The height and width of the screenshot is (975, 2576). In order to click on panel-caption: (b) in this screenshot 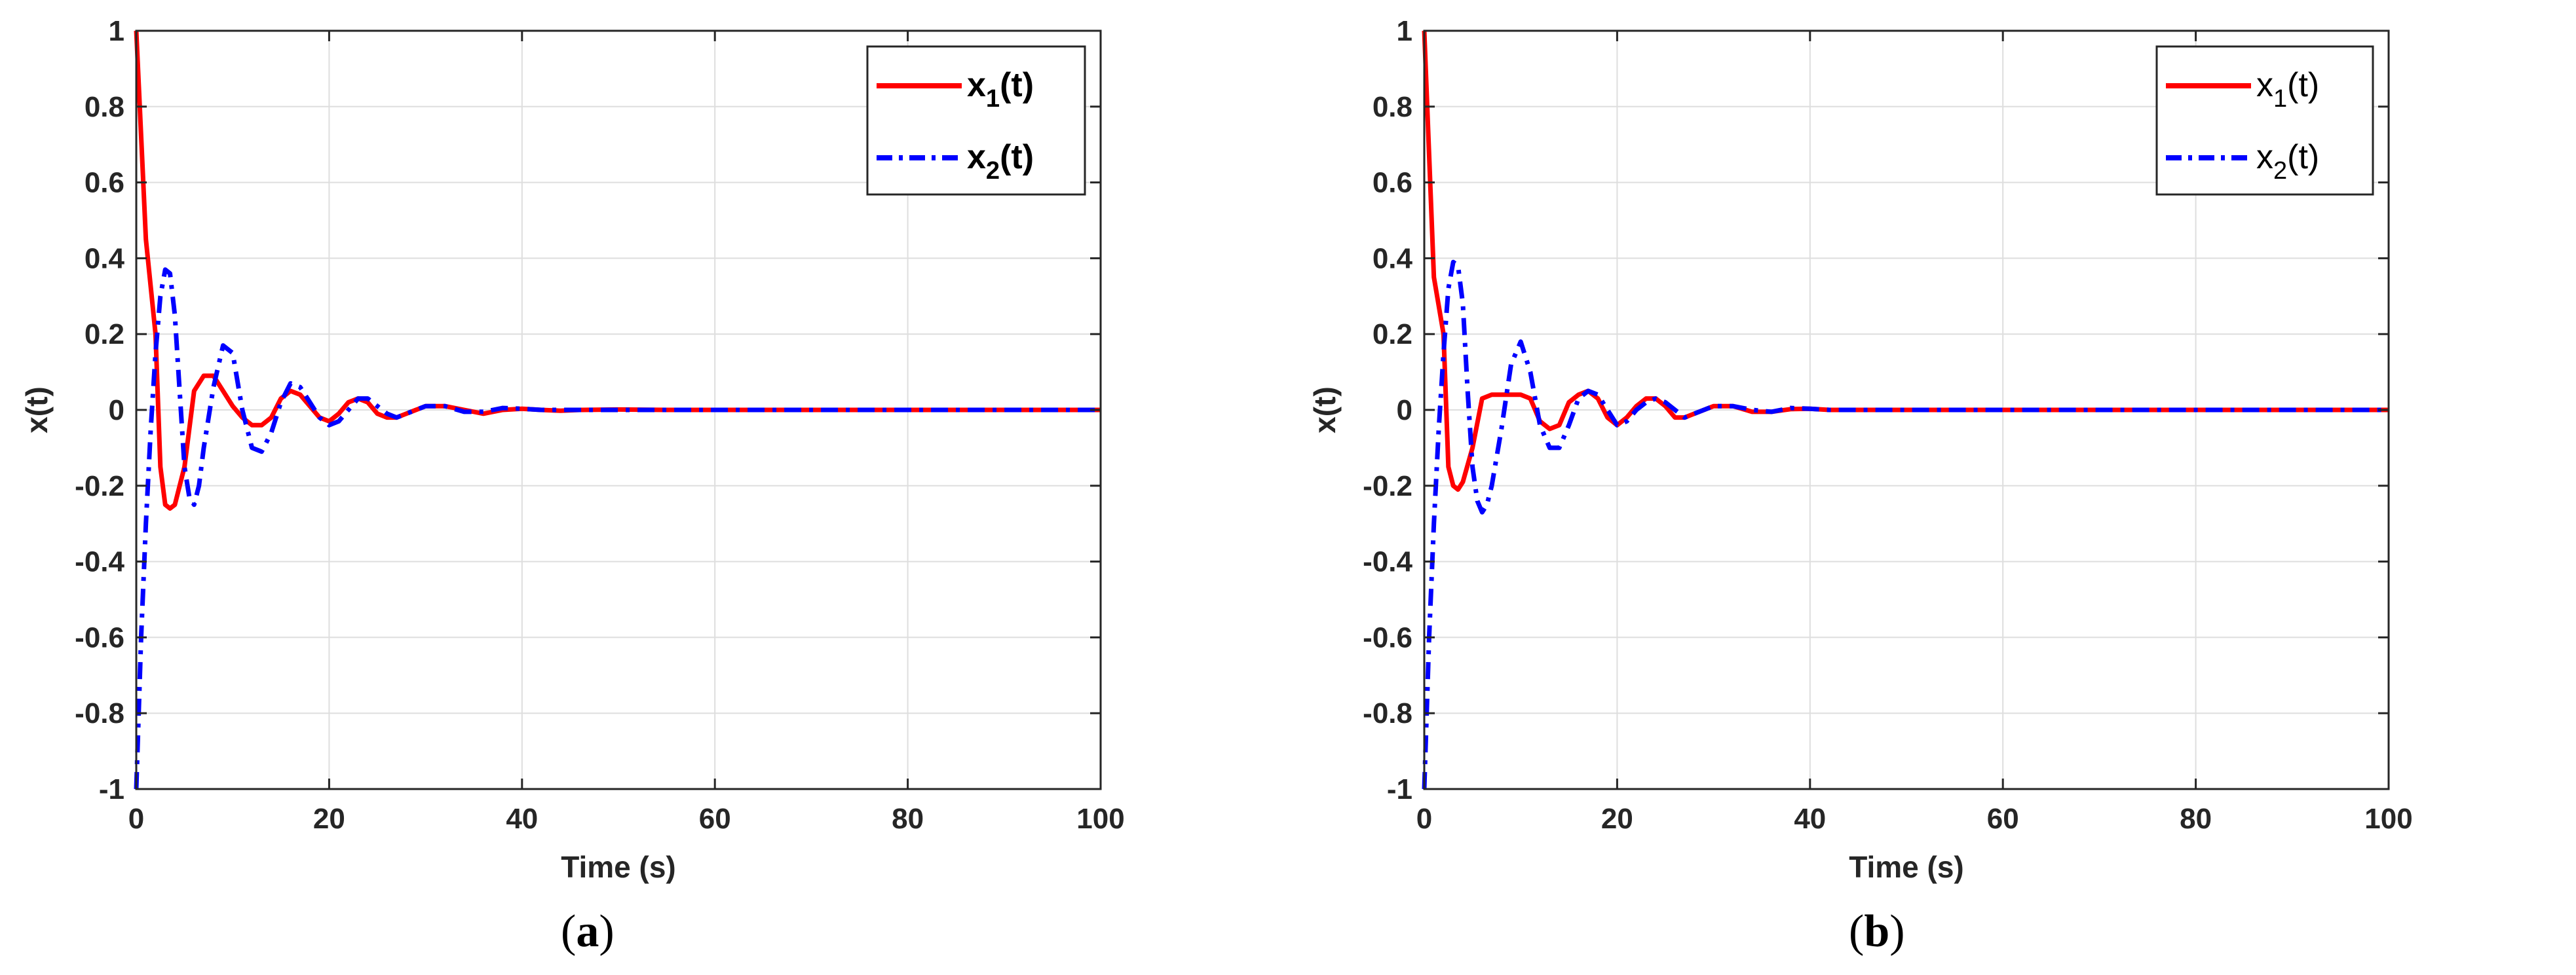, I will do `click(1877, 931)`.